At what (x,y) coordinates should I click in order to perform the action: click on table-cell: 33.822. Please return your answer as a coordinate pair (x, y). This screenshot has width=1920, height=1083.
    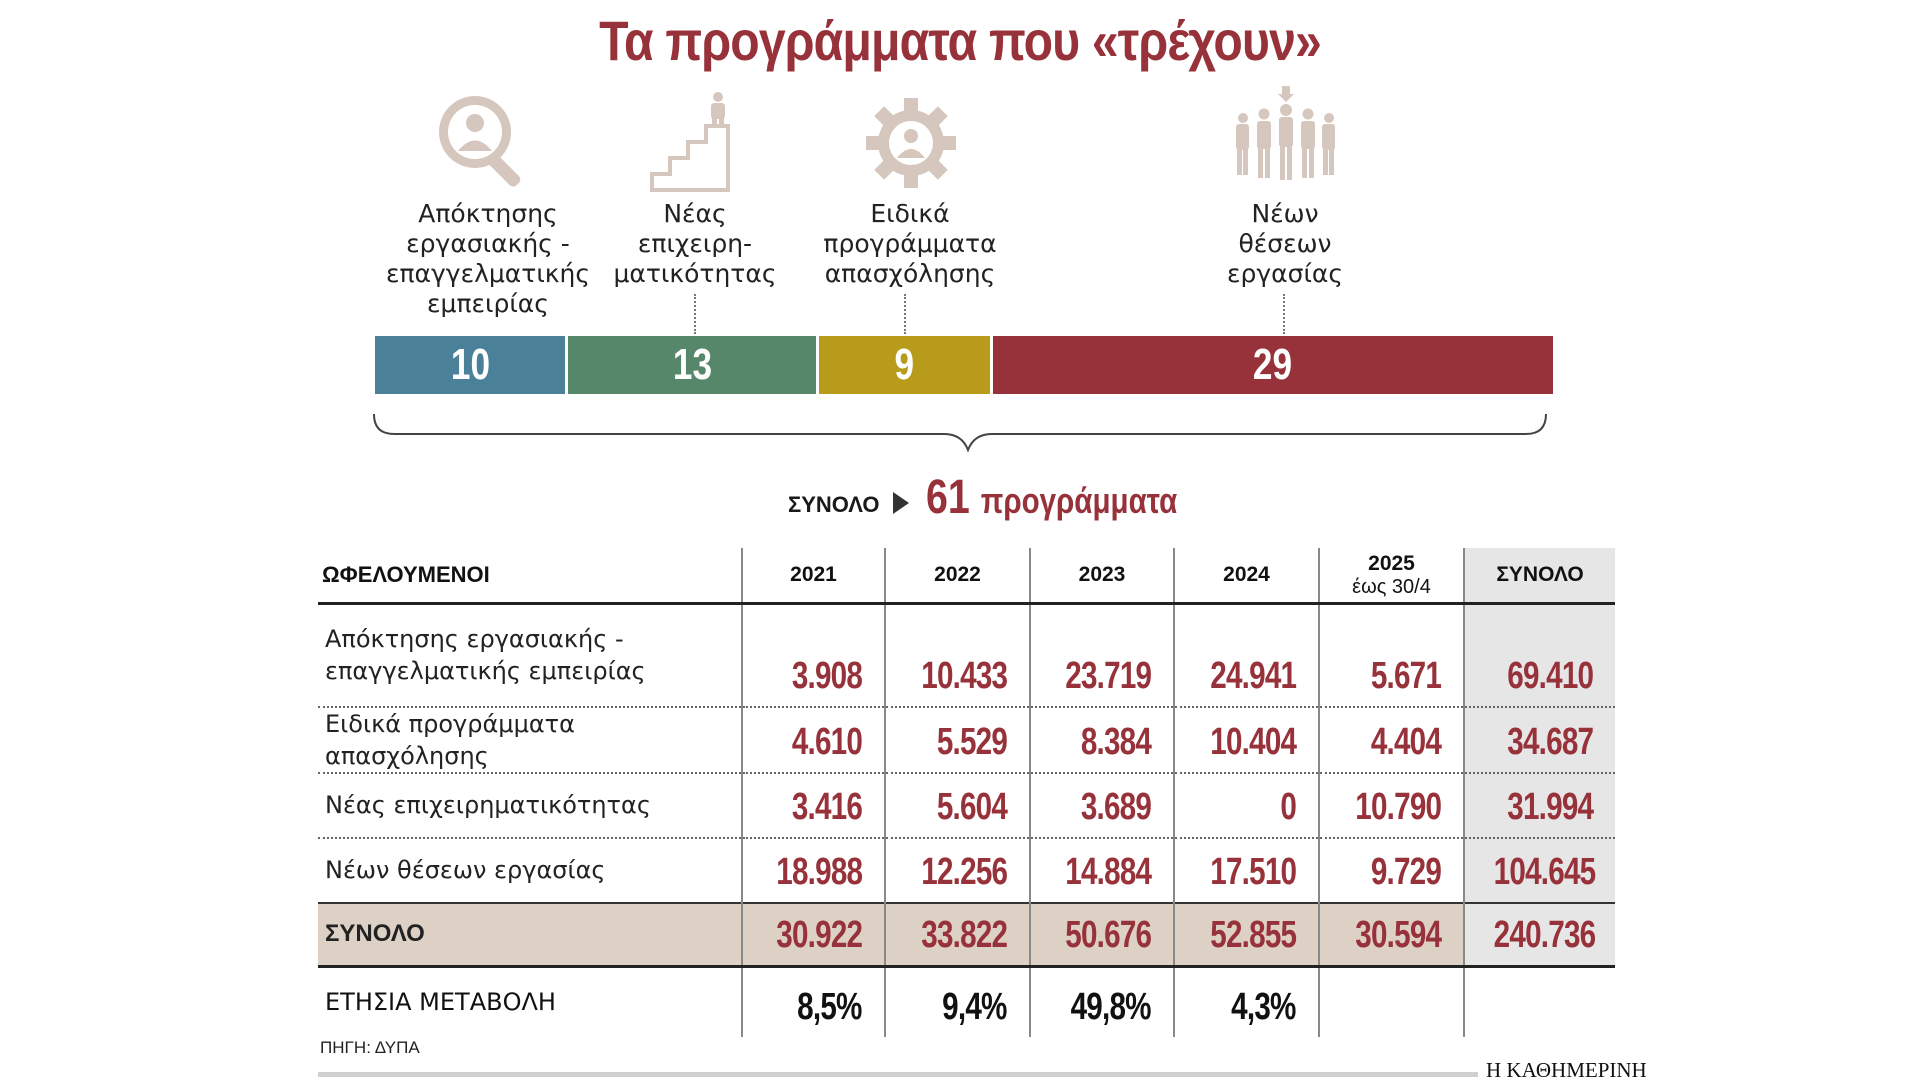
    Looking at the image, I should click on (957, 934).